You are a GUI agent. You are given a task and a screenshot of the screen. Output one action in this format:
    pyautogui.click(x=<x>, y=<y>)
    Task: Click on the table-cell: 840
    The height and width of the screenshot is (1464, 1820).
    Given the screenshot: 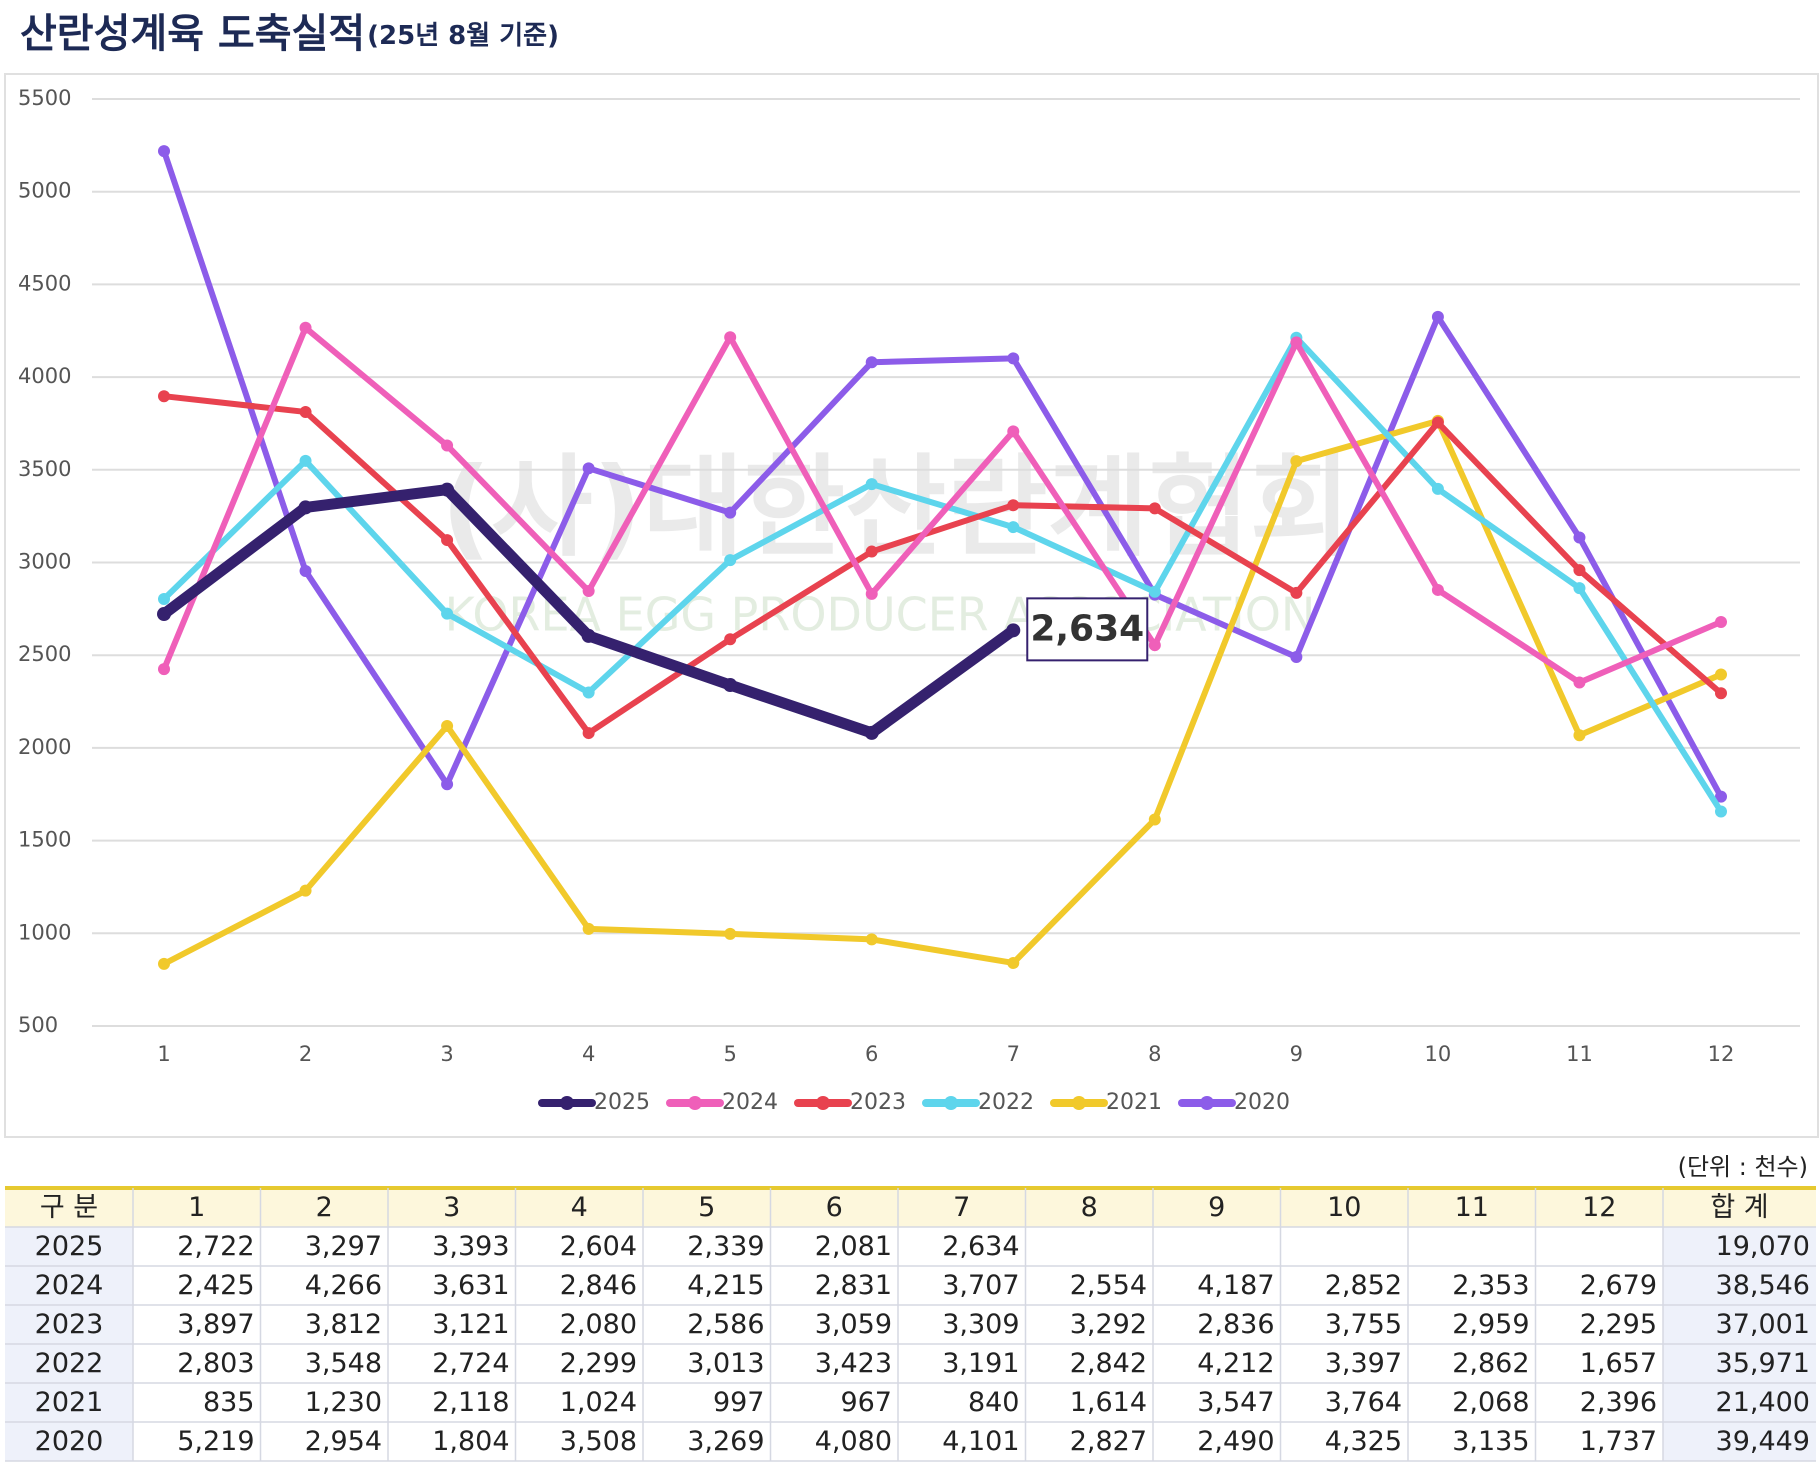 What is the action you would take?
    pyautogui.click(x=994, y=1402)
    